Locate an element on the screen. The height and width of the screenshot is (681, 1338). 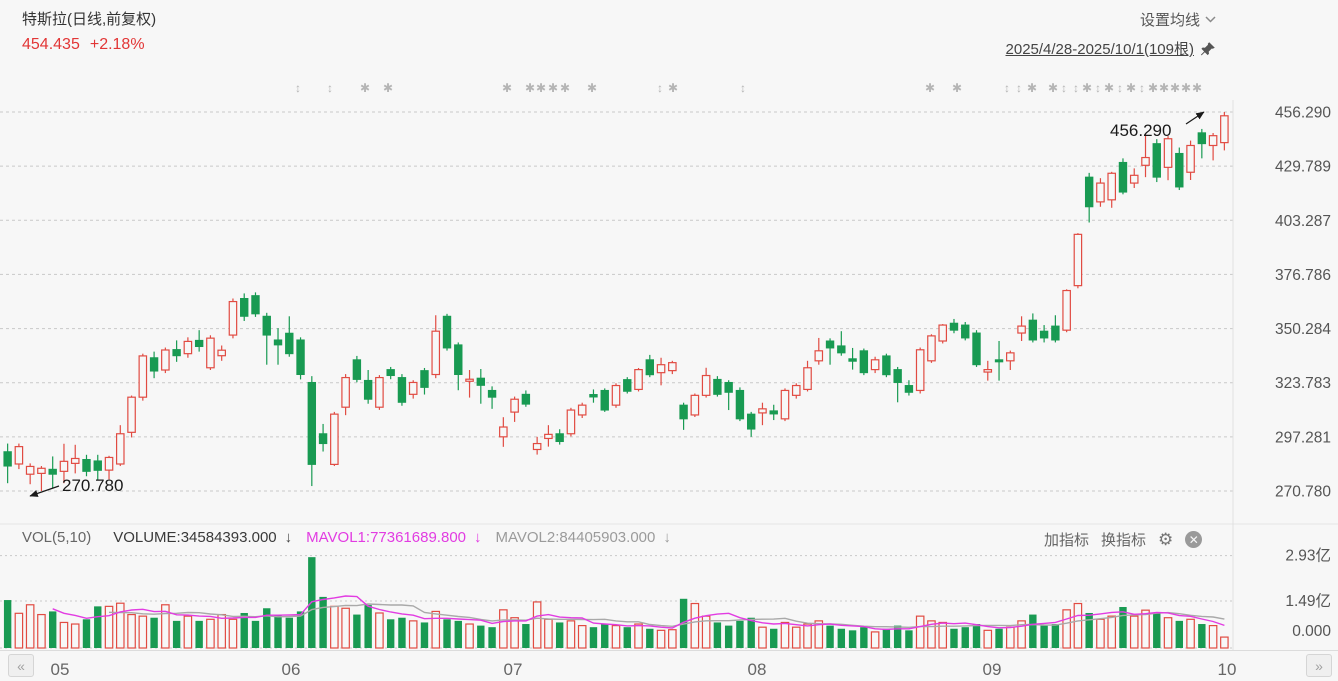
date-range-row: 2025/4/28-2025/10/1(109根) is located at coordinates (1111, 48).